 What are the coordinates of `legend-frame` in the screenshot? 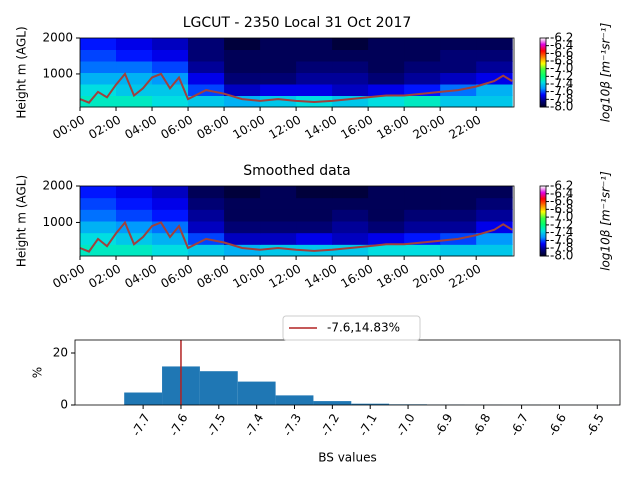 It's located at (351, 328).